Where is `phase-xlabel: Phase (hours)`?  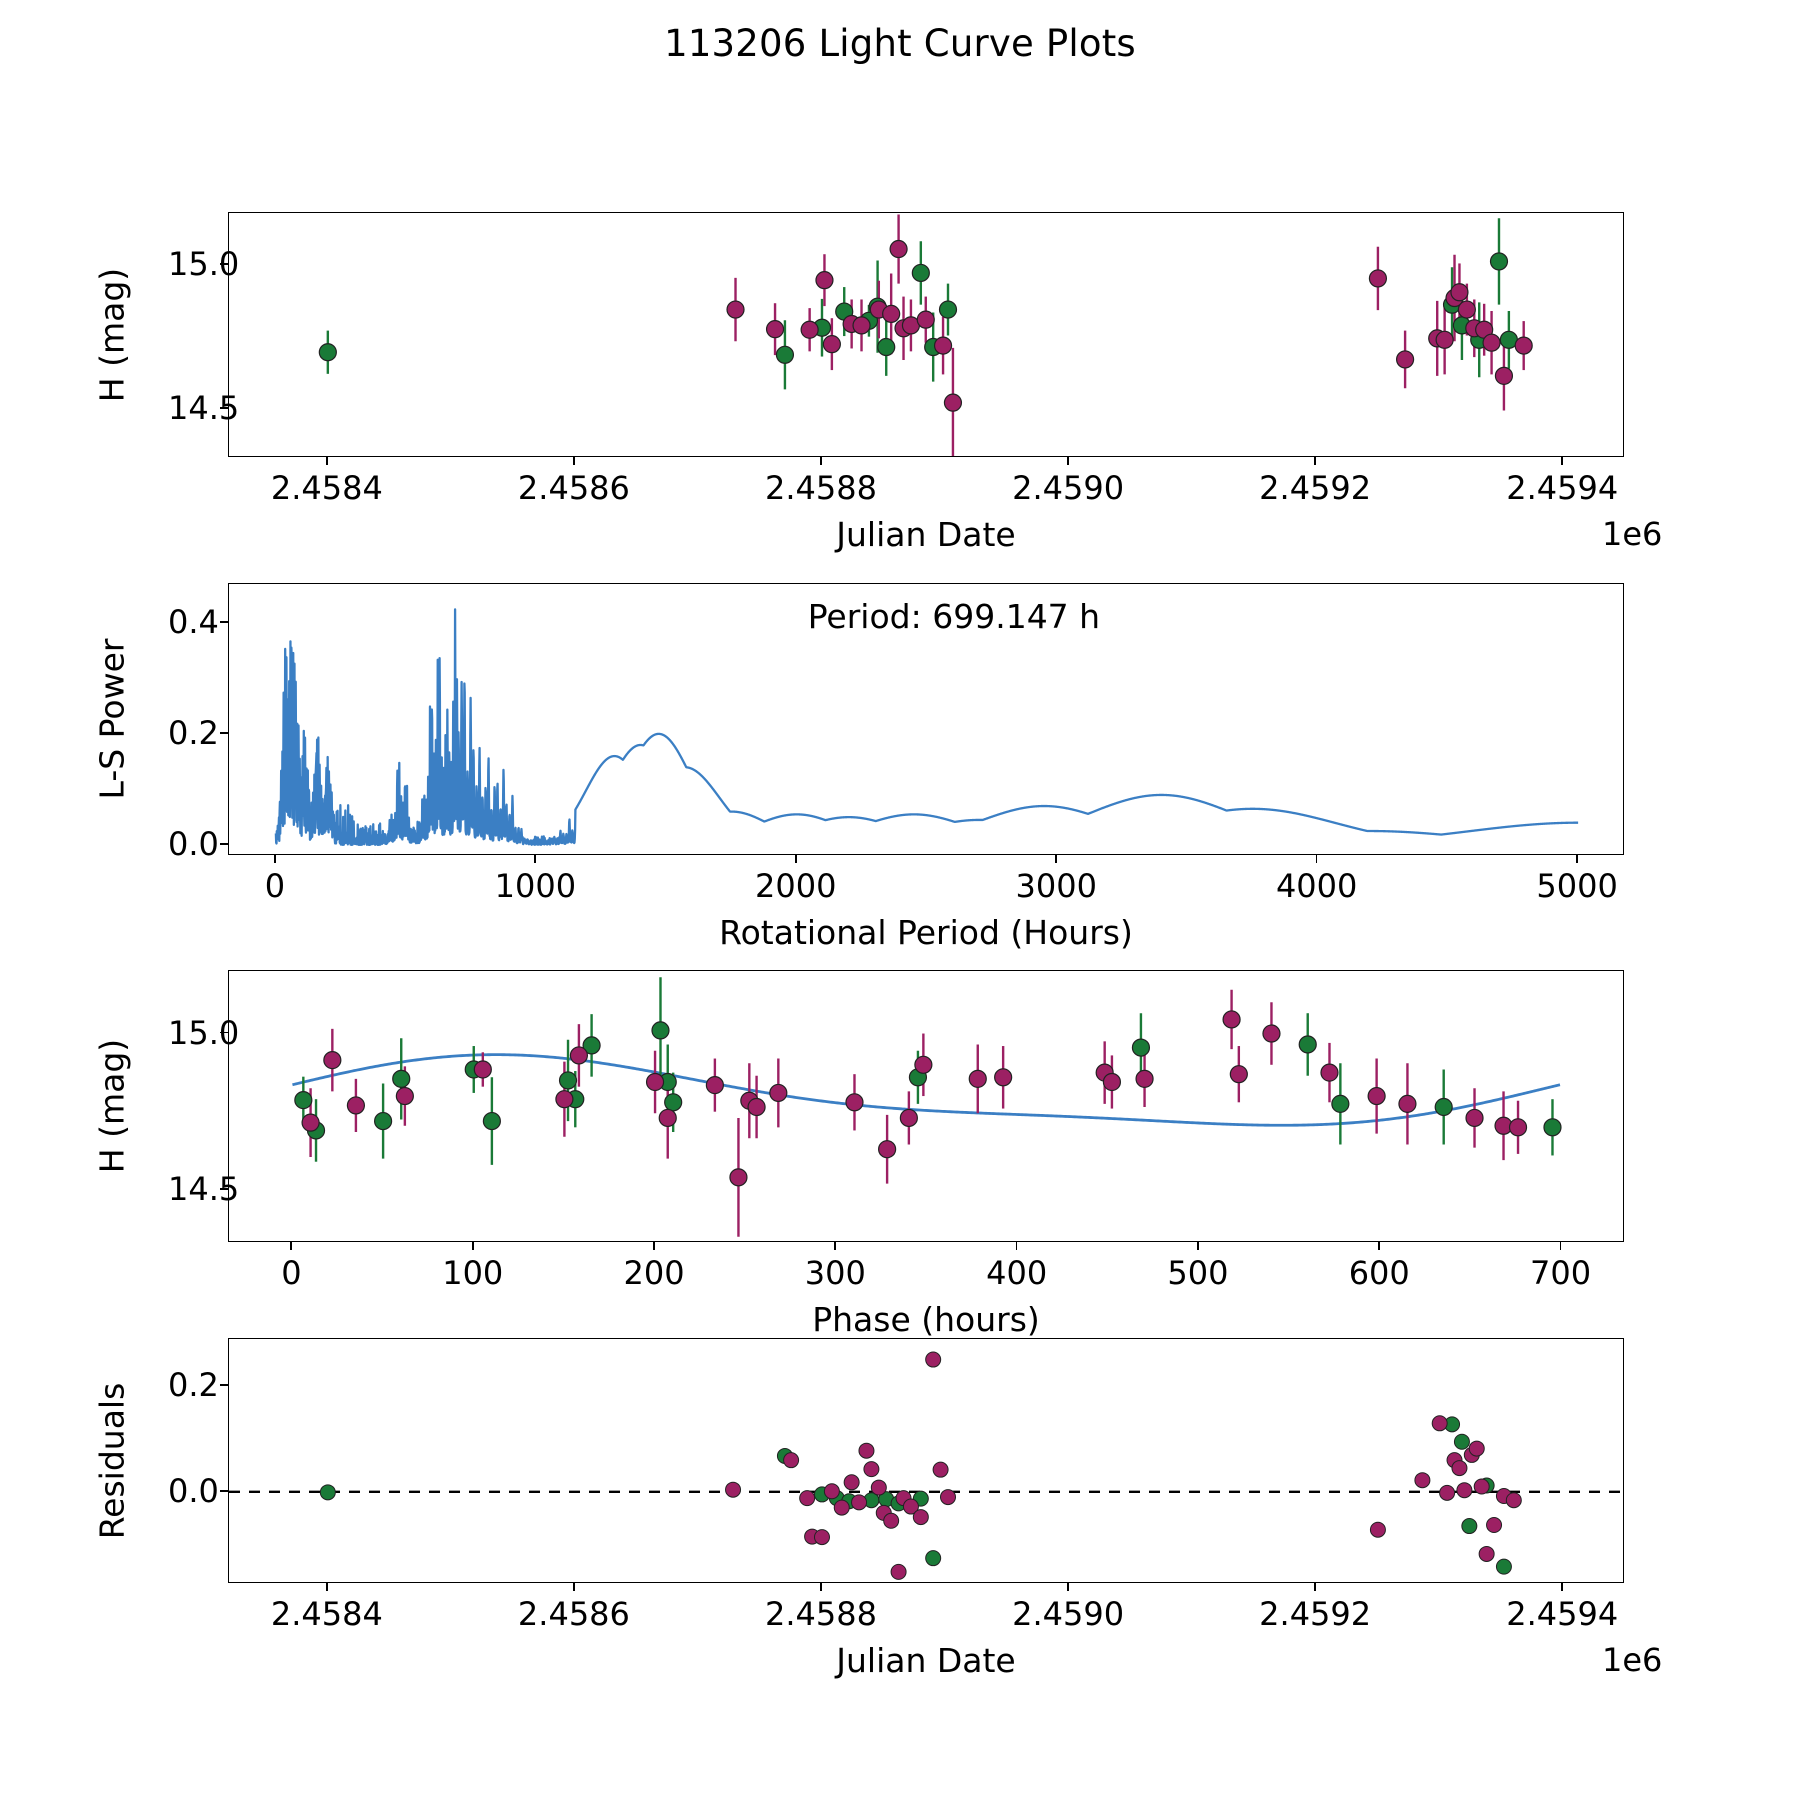 phase-xlabel: Phase (hours) is located at coordinates (926, 1319).